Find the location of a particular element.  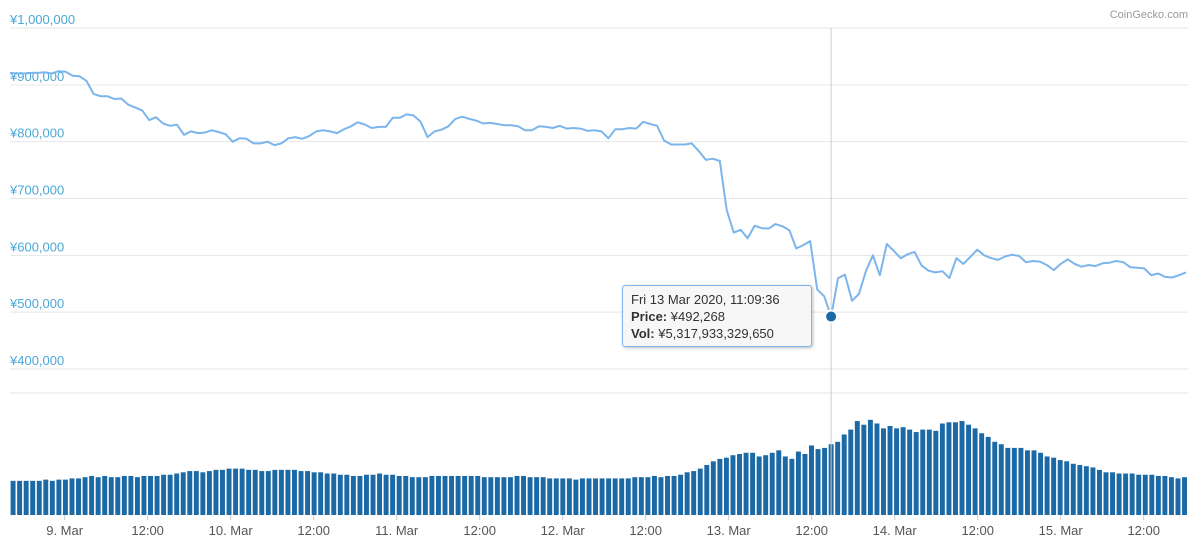

y-tick-label: ¥1,000,000 is located at coordinates (42, 19).